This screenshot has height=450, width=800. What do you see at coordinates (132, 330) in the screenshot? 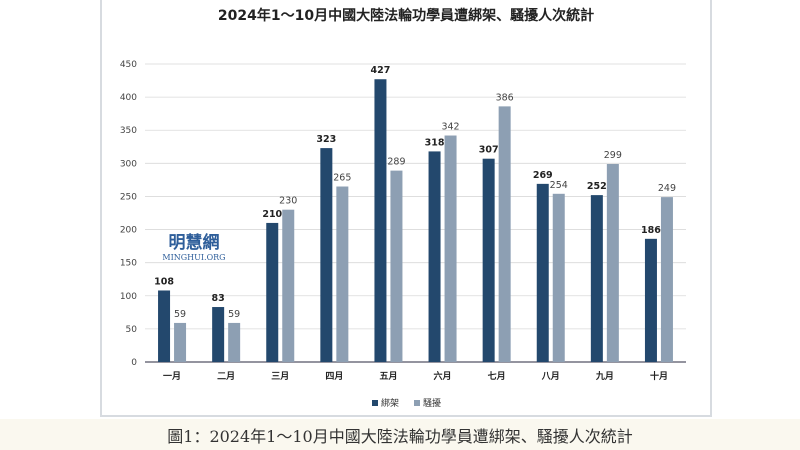
I see `y-tick-label: 50` at bounding box center [132, 330].